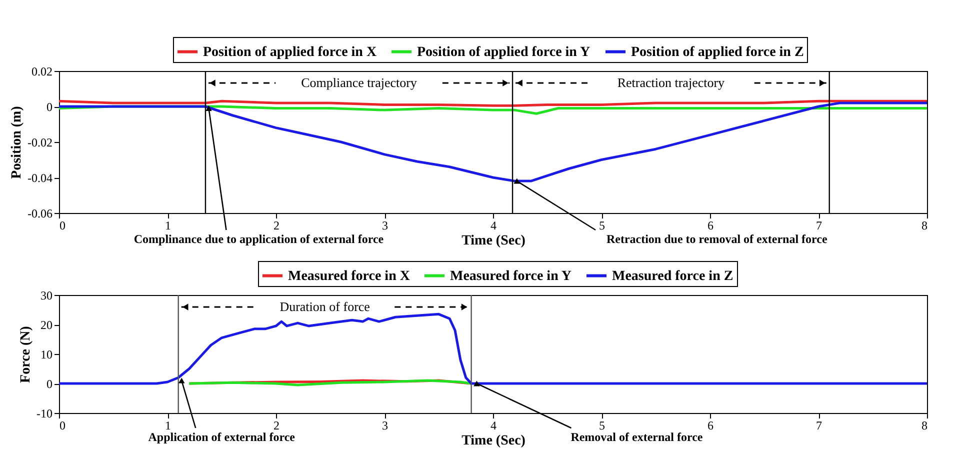  Describe the element at coordinates (671, 82) in the screenshot. I see `annotation: Retraction trajectory` at that location.